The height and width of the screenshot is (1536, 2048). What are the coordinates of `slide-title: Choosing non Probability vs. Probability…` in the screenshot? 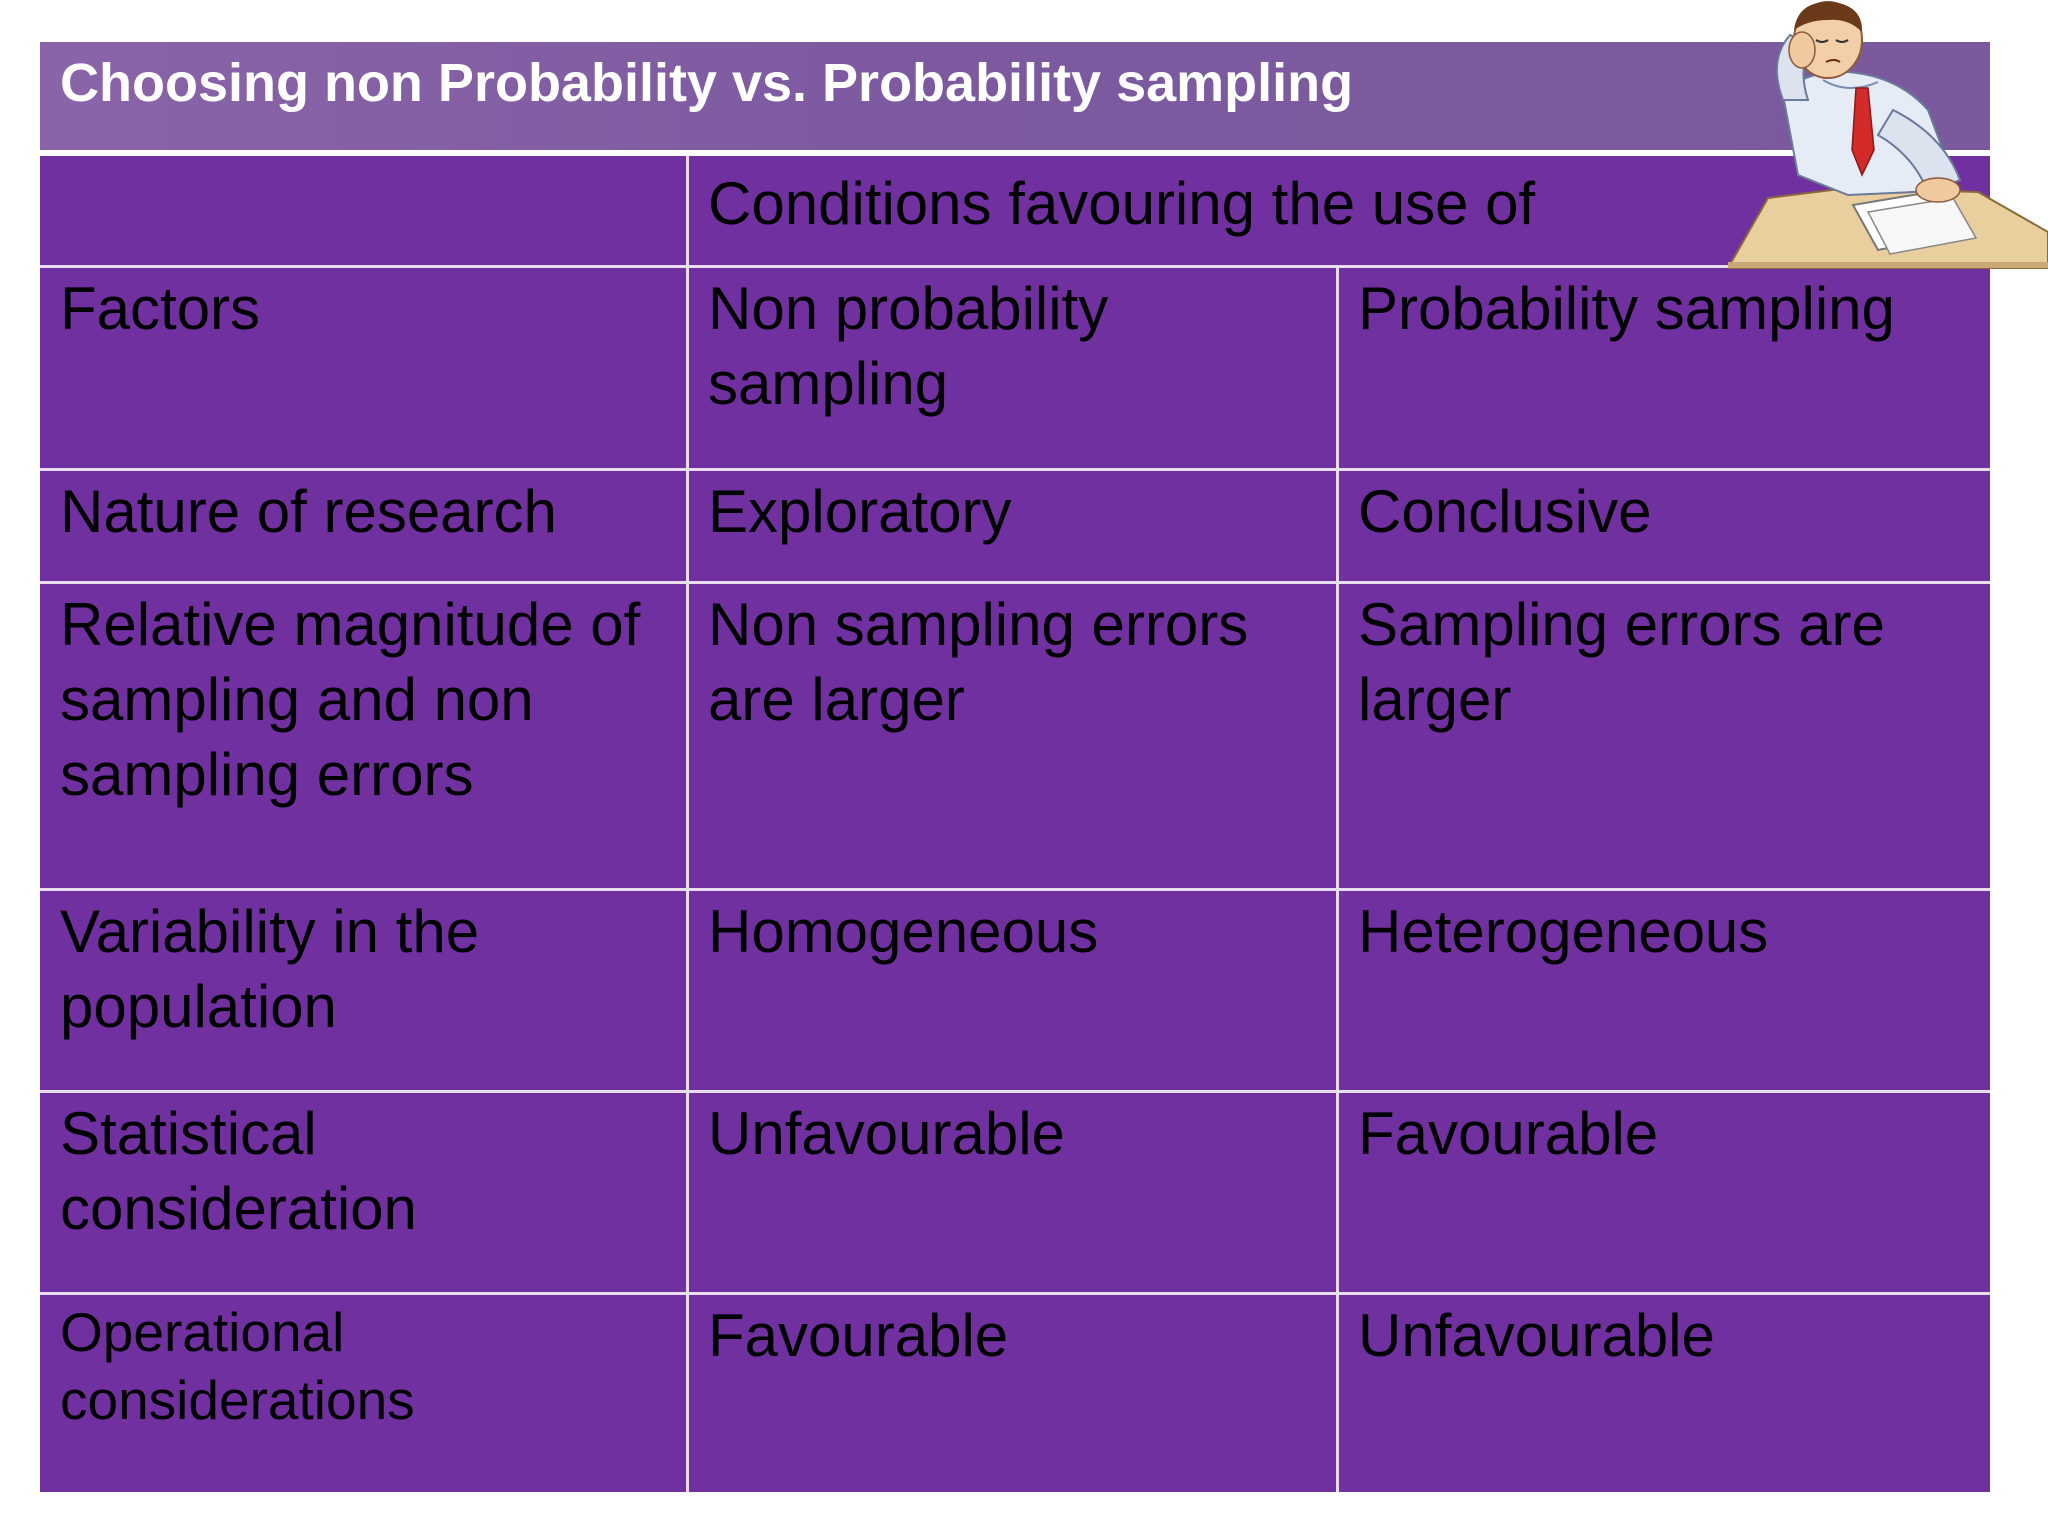 It's located at (707, 83).